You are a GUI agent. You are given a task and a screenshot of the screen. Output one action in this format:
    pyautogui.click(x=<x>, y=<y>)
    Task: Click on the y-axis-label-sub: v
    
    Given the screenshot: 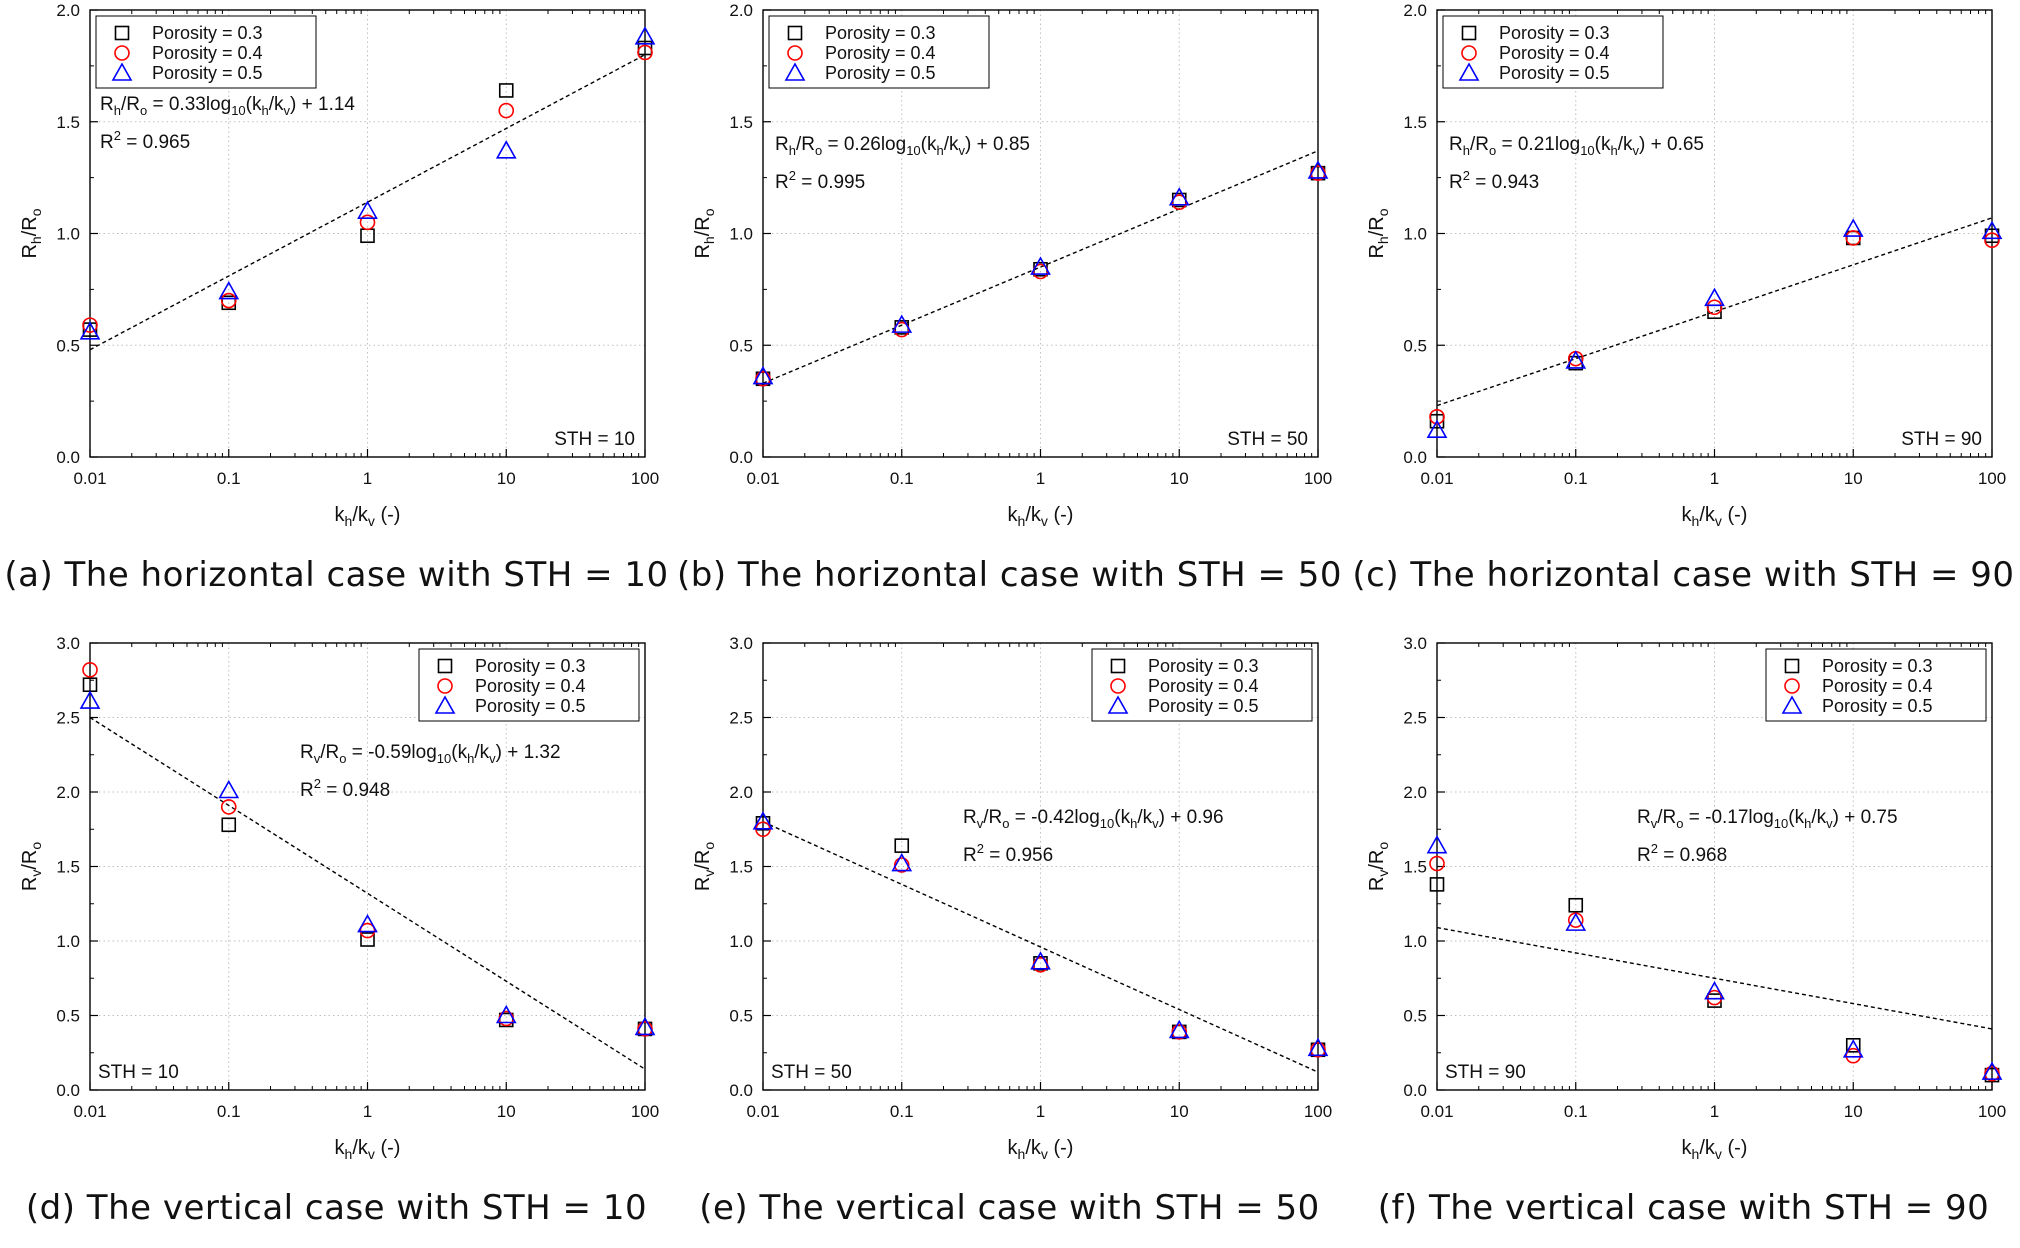 What is the action you would take?
    pyautogui.click(x=1383, y=873)
    